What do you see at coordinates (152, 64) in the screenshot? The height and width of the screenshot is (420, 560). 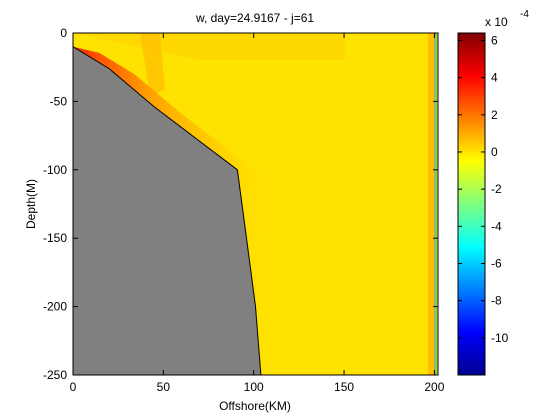 I see `surface-plume-feature` at bounding box center [152, 64].